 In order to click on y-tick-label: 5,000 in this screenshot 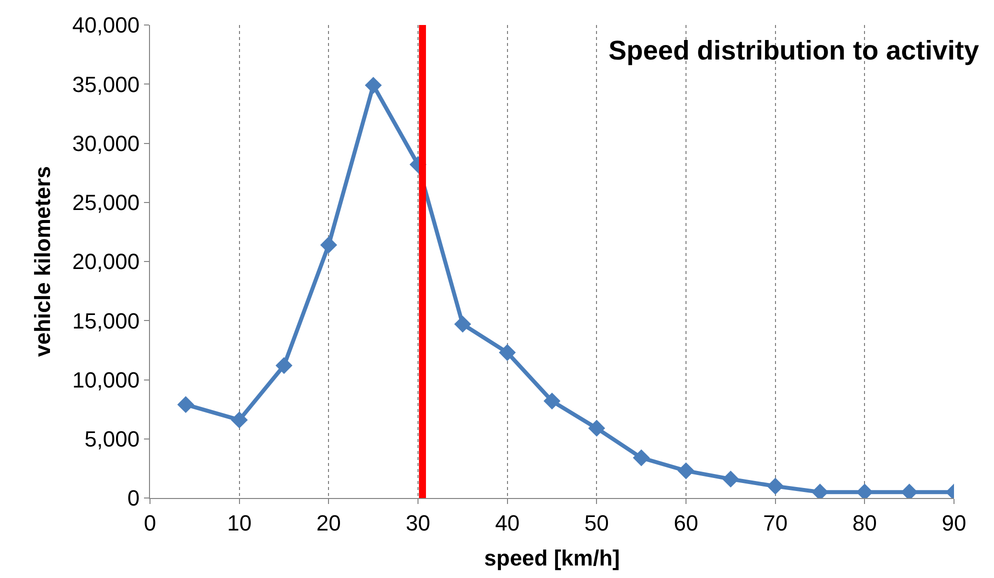, I will do `click(112, 439)`.